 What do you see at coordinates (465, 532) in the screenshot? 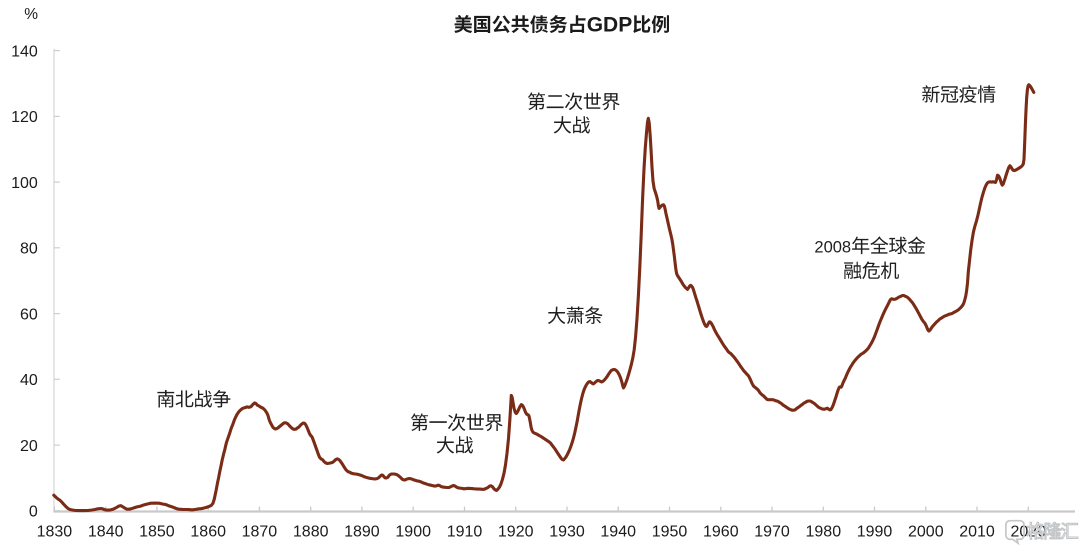
I see `svg-text: 1910` at bounding box center [465, 532].